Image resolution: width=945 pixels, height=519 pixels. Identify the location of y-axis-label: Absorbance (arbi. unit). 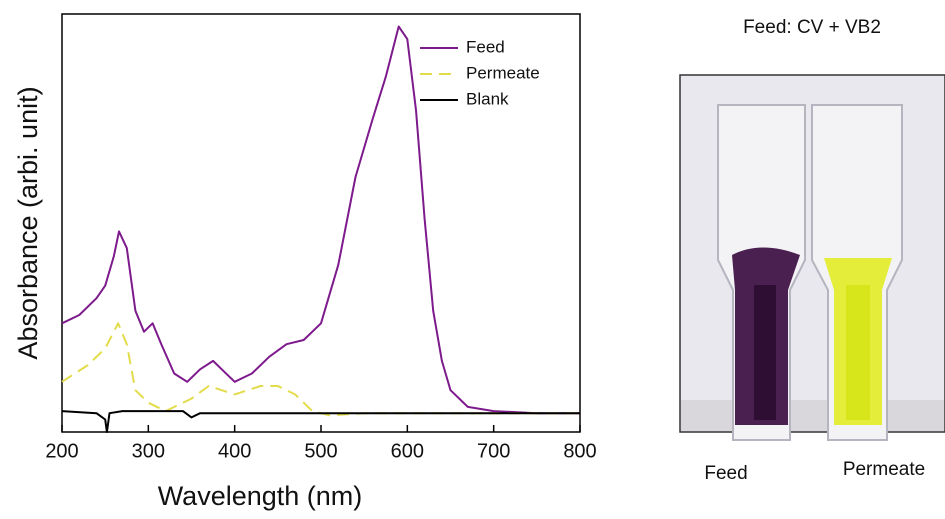
(28, 222).